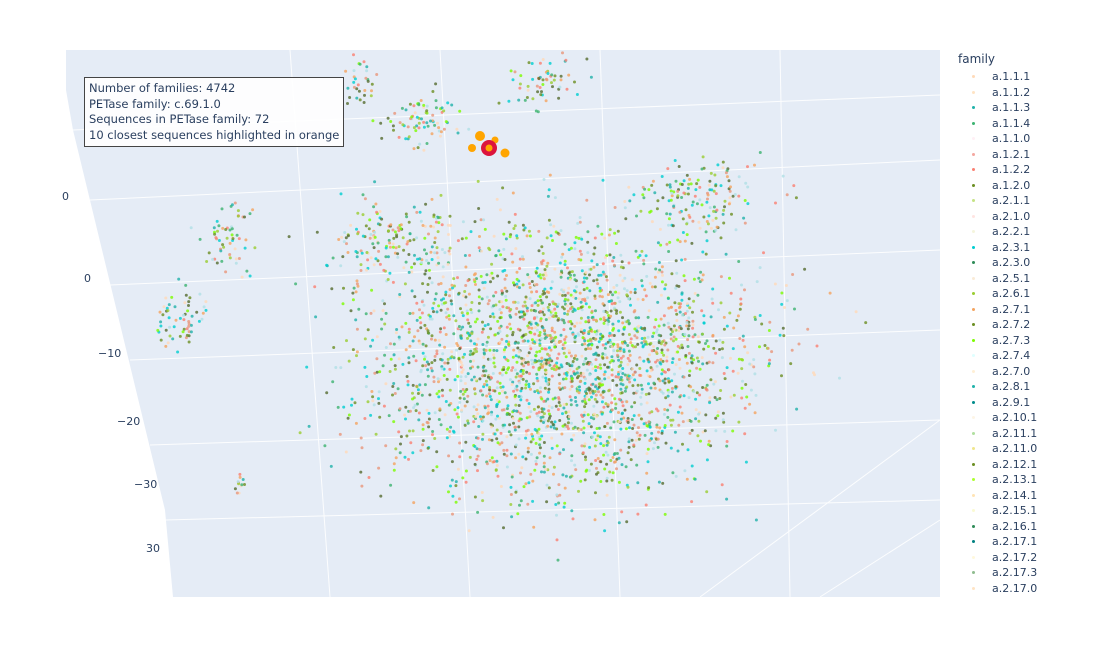  Describe the element at coordinates (1033, 263) in the screenshot. I see `legend-item: a.2.3.0` at that location.